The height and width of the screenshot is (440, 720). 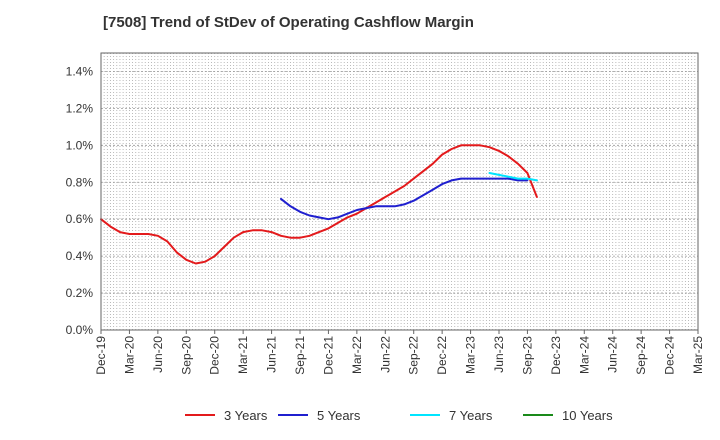 I want to click on y-tick-label: 0.8%, so click(x=80, y=182).